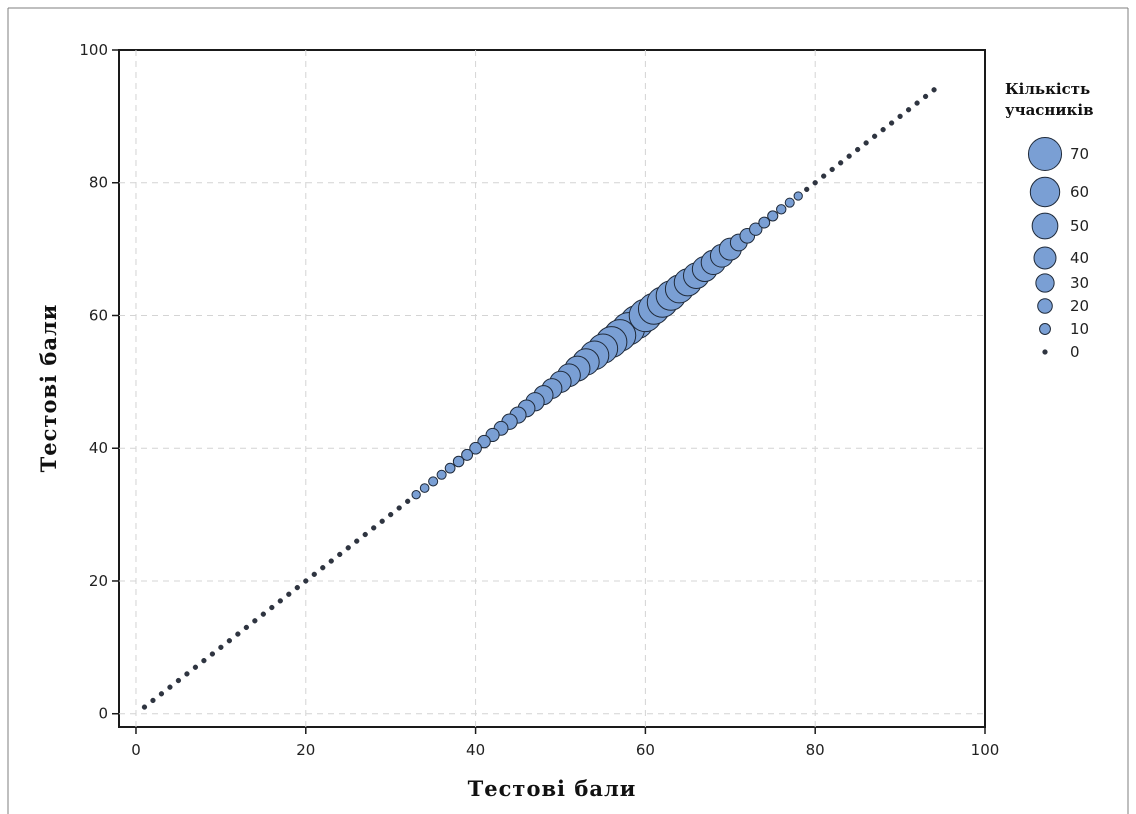 This screenshot has width=1136, height=814. Describe the element at coordinates (305, 750) in the screenshot. I see `x-tick-label: 20` at that location.